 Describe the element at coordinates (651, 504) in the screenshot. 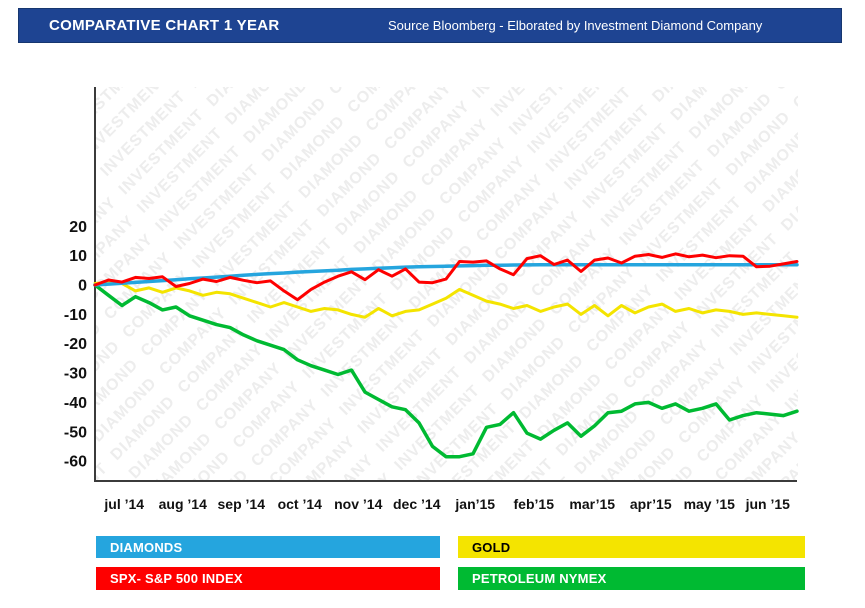

I see `x-axis-tick-label: apr’15` at that location.